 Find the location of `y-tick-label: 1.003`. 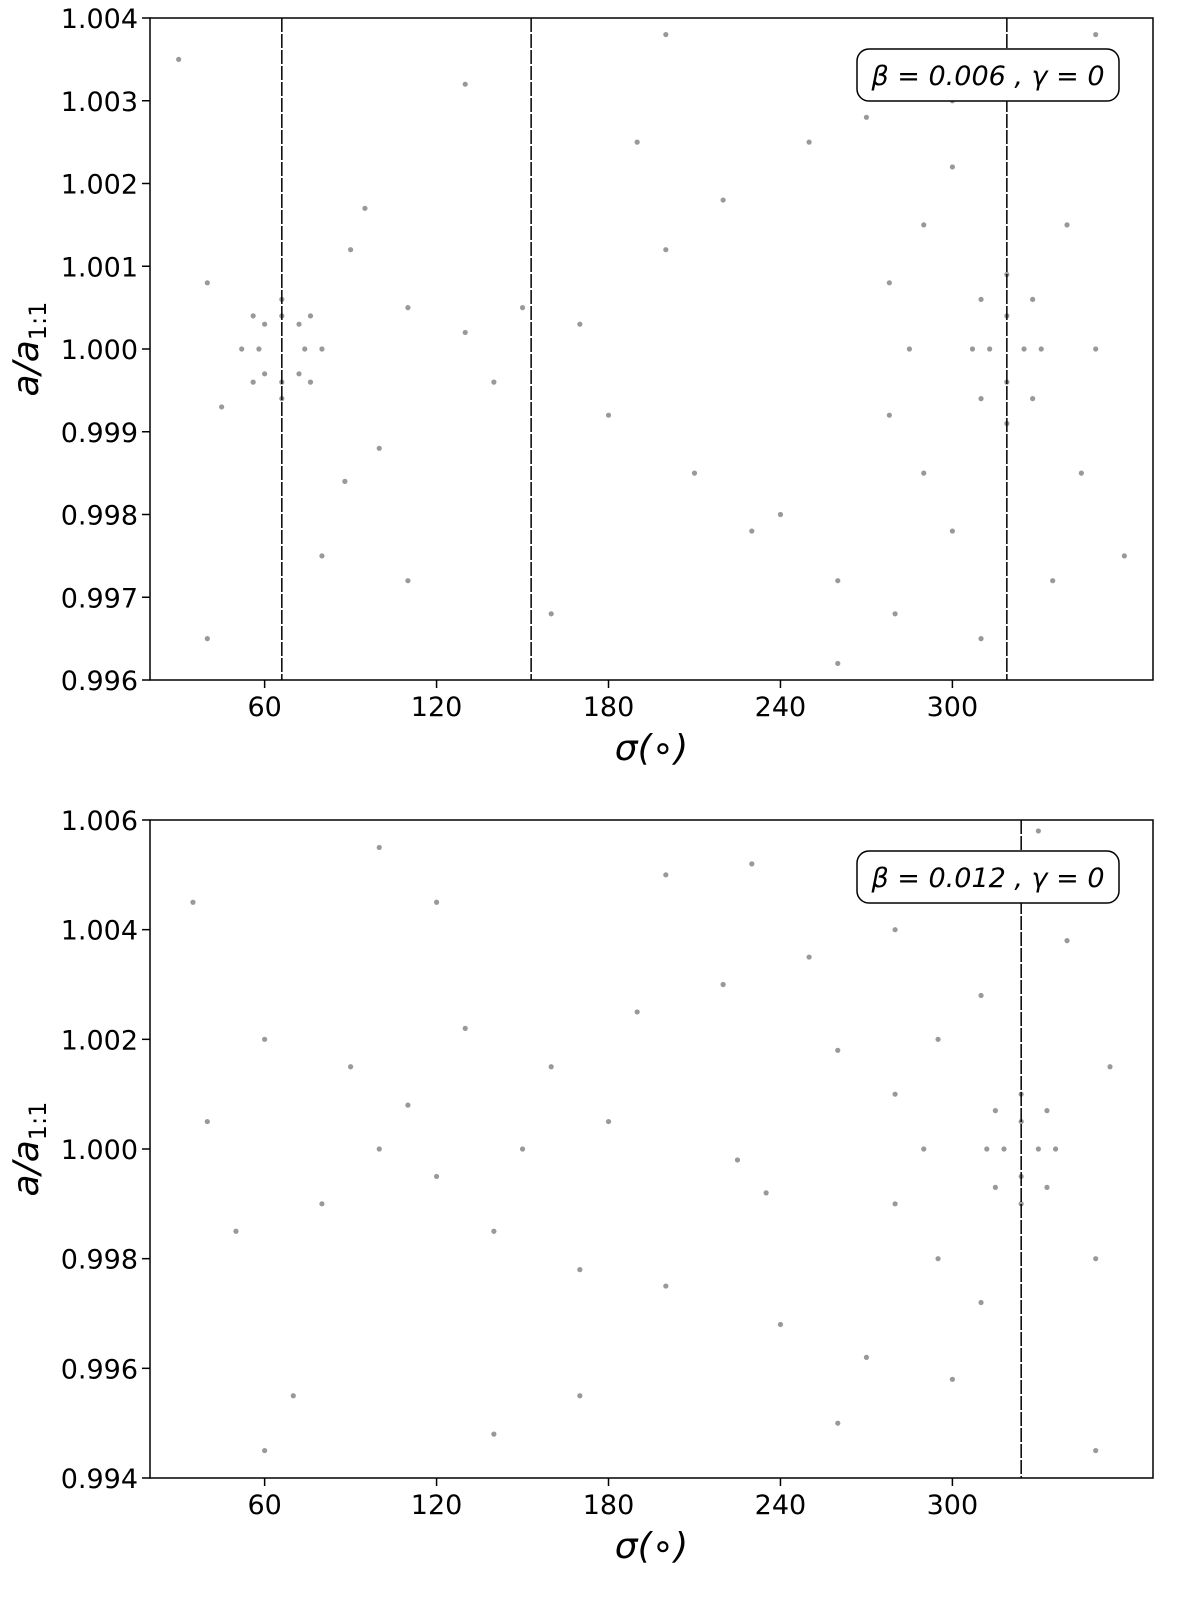

y-tick-label: 1.003 is located at coordinates (99, 102).